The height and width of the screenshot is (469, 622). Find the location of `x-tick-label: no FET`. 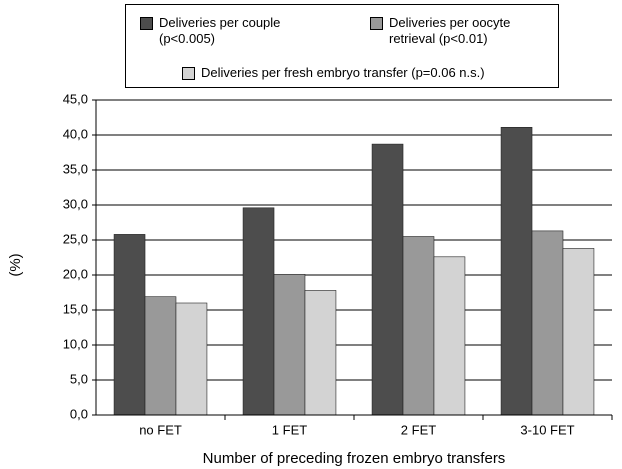

x-tick-label: no FET is located at coordinates (160, 429).